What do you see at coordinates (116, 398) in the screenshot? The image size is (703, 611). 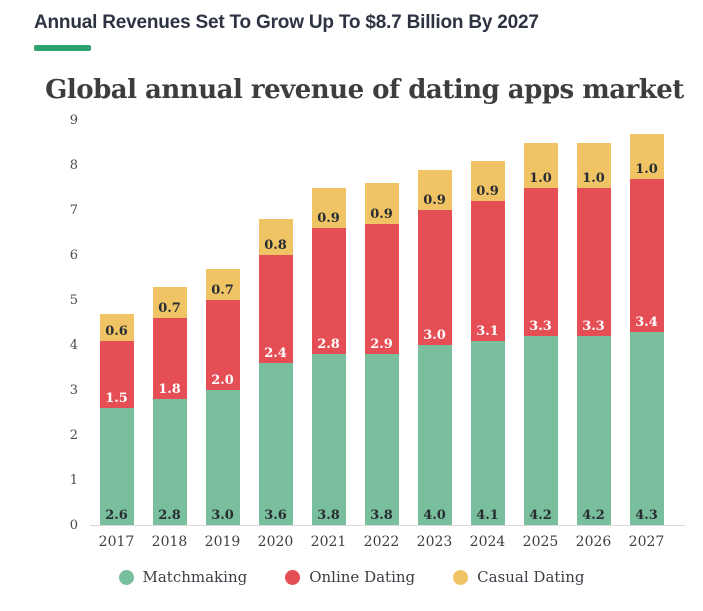 I see `segment-value-label: 1.5` at bounding box center [116, 398].